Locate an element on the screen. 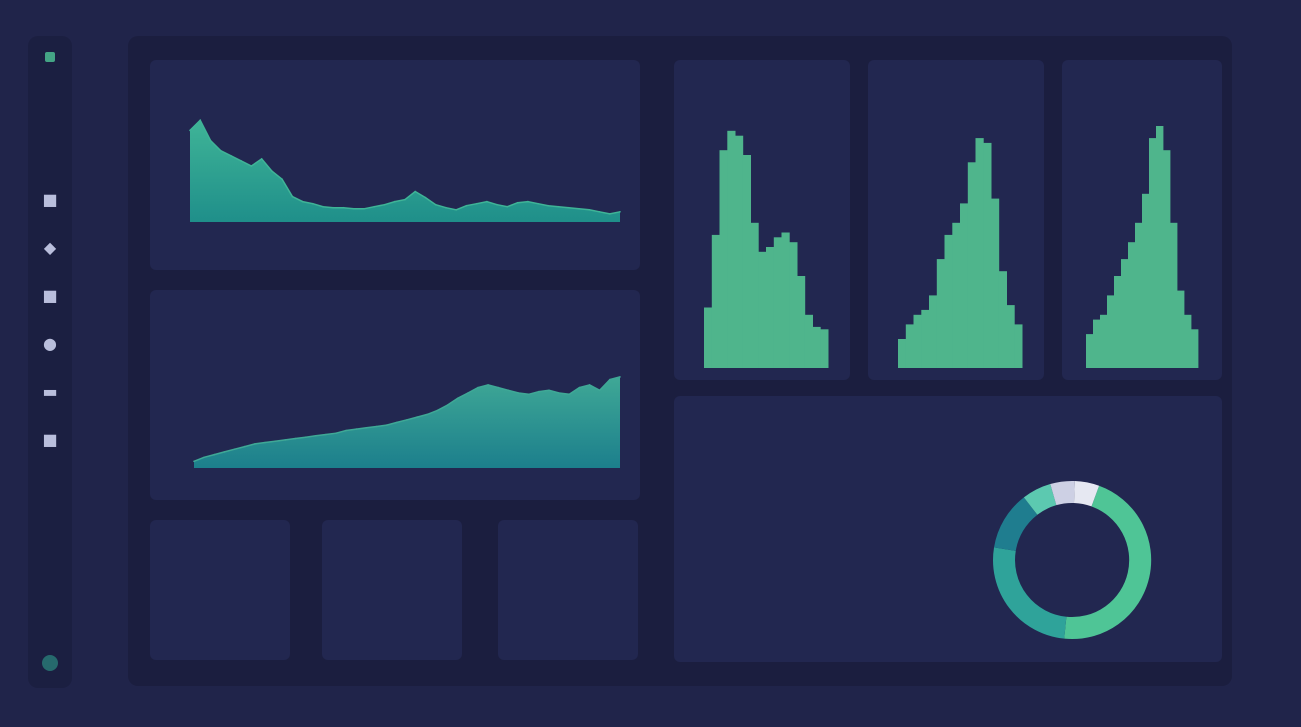 This screenshot has width=1301, height=727. home-icon: ■ is located at coordinates (49, 199).